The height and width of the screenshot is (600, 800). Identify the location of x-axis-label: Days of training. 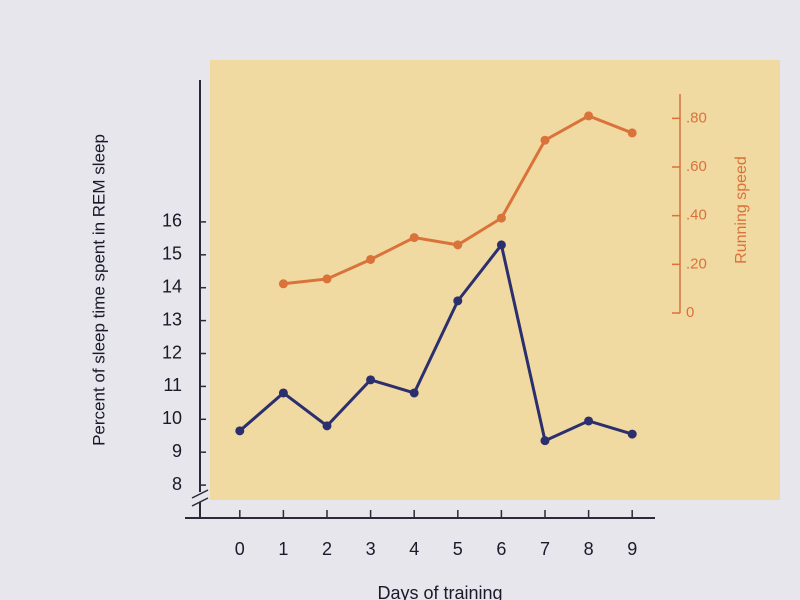
(439, 591).